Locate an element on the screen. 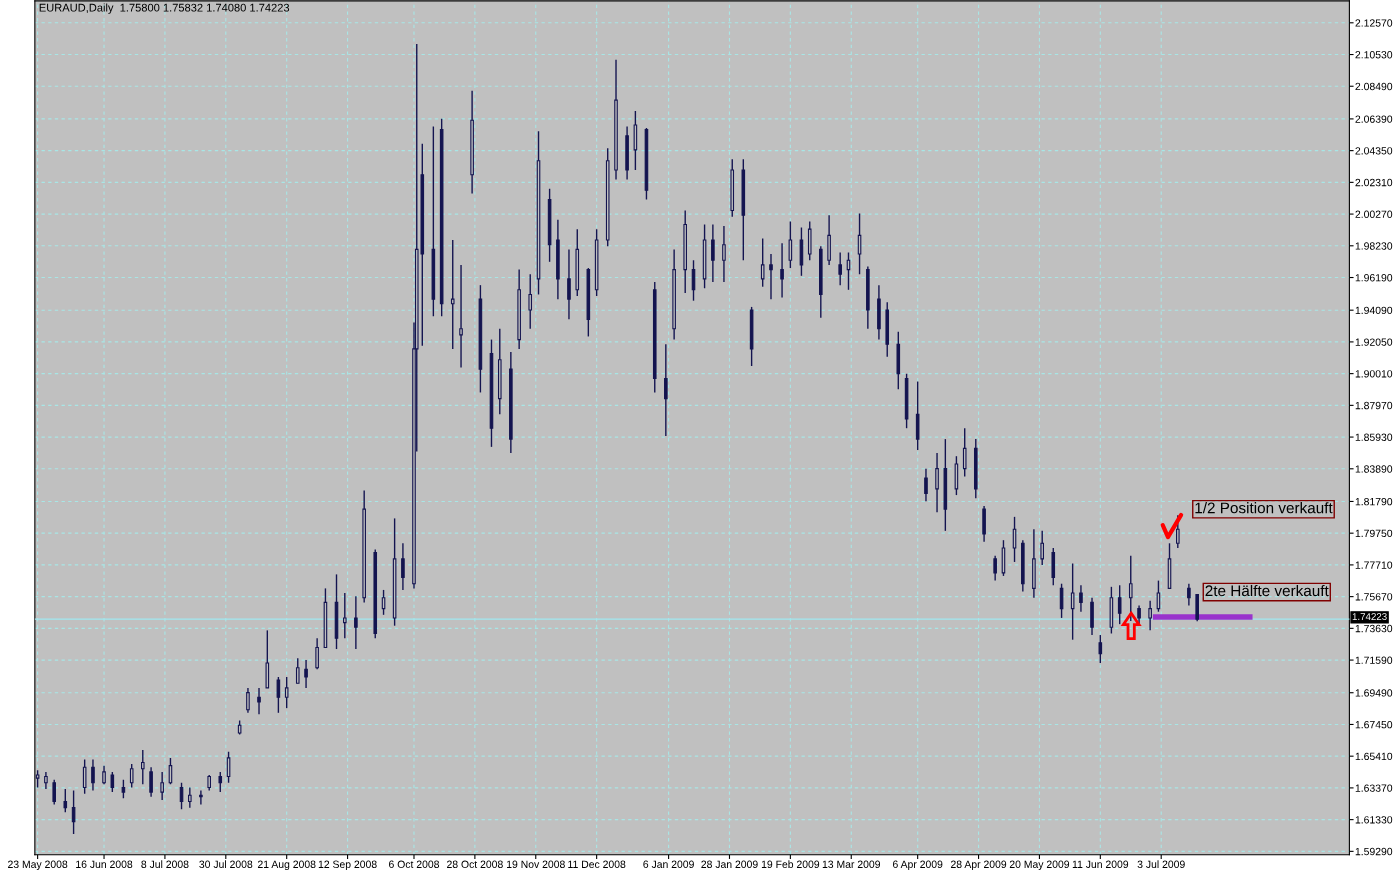 This screenshot has height=874, width=1394. x-tick-label: 28 Oct 2008 is located at coordinates (475, 864).